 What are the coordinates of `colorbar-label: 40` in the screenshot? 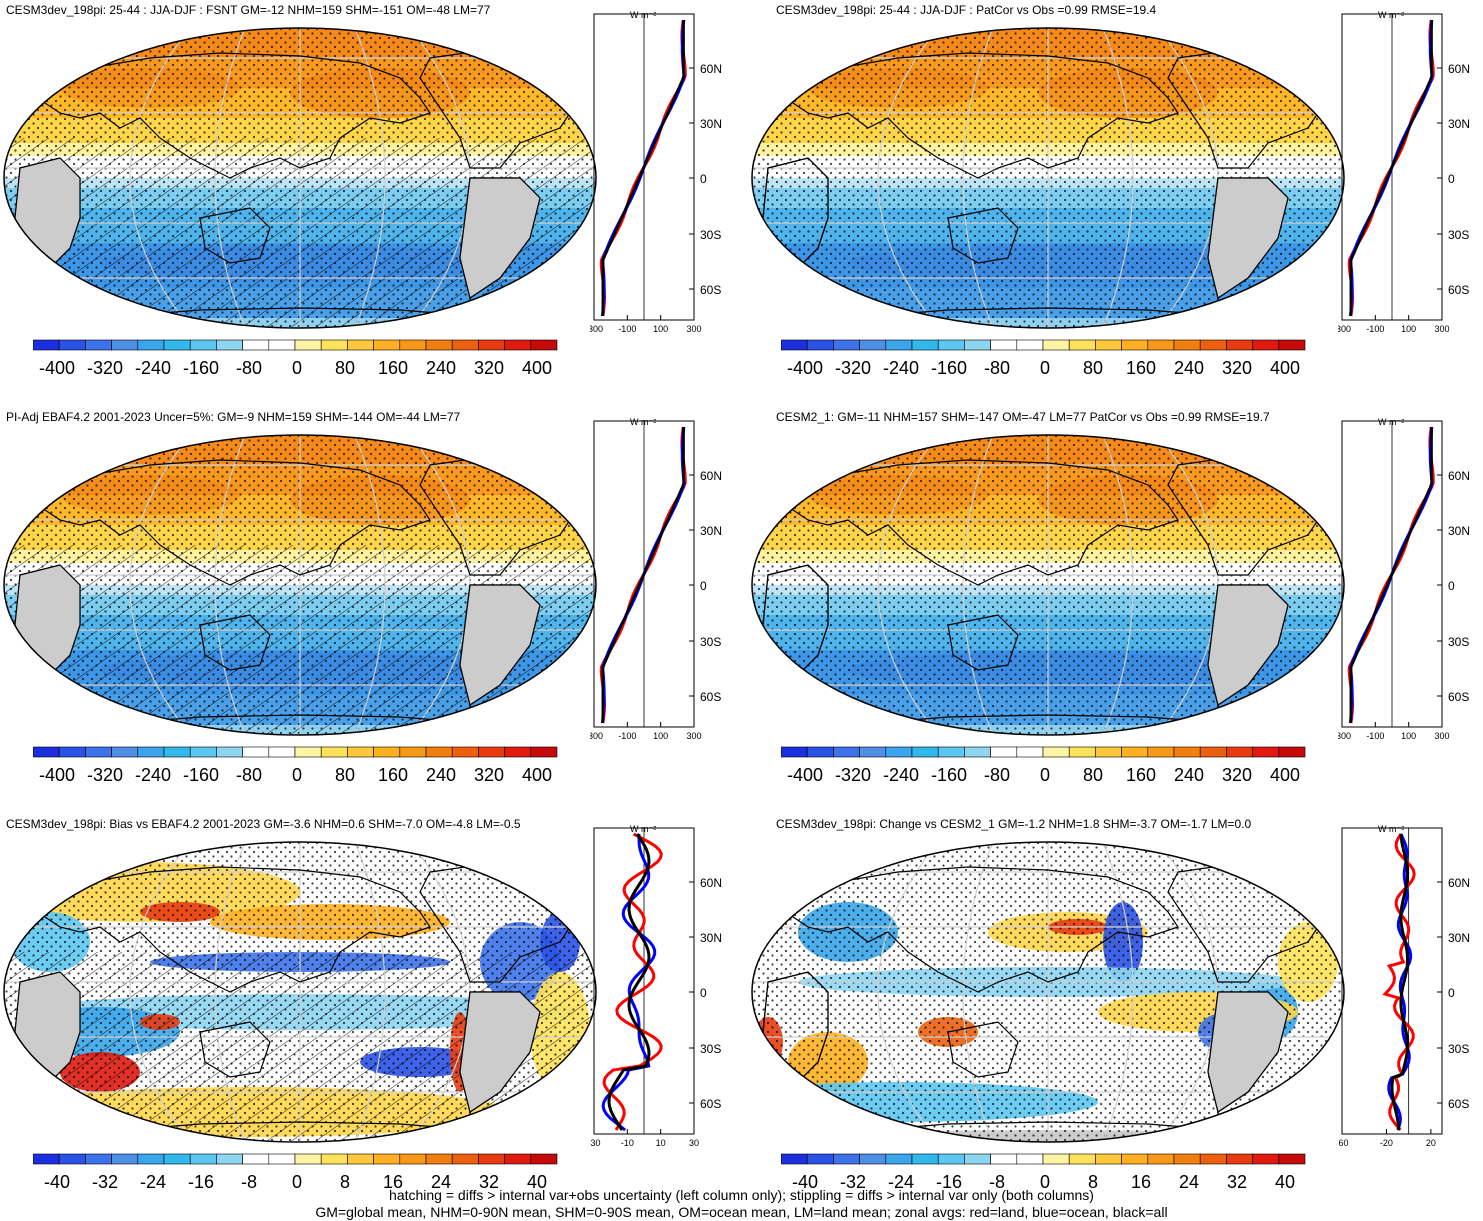 It's located at (1285, 1182).